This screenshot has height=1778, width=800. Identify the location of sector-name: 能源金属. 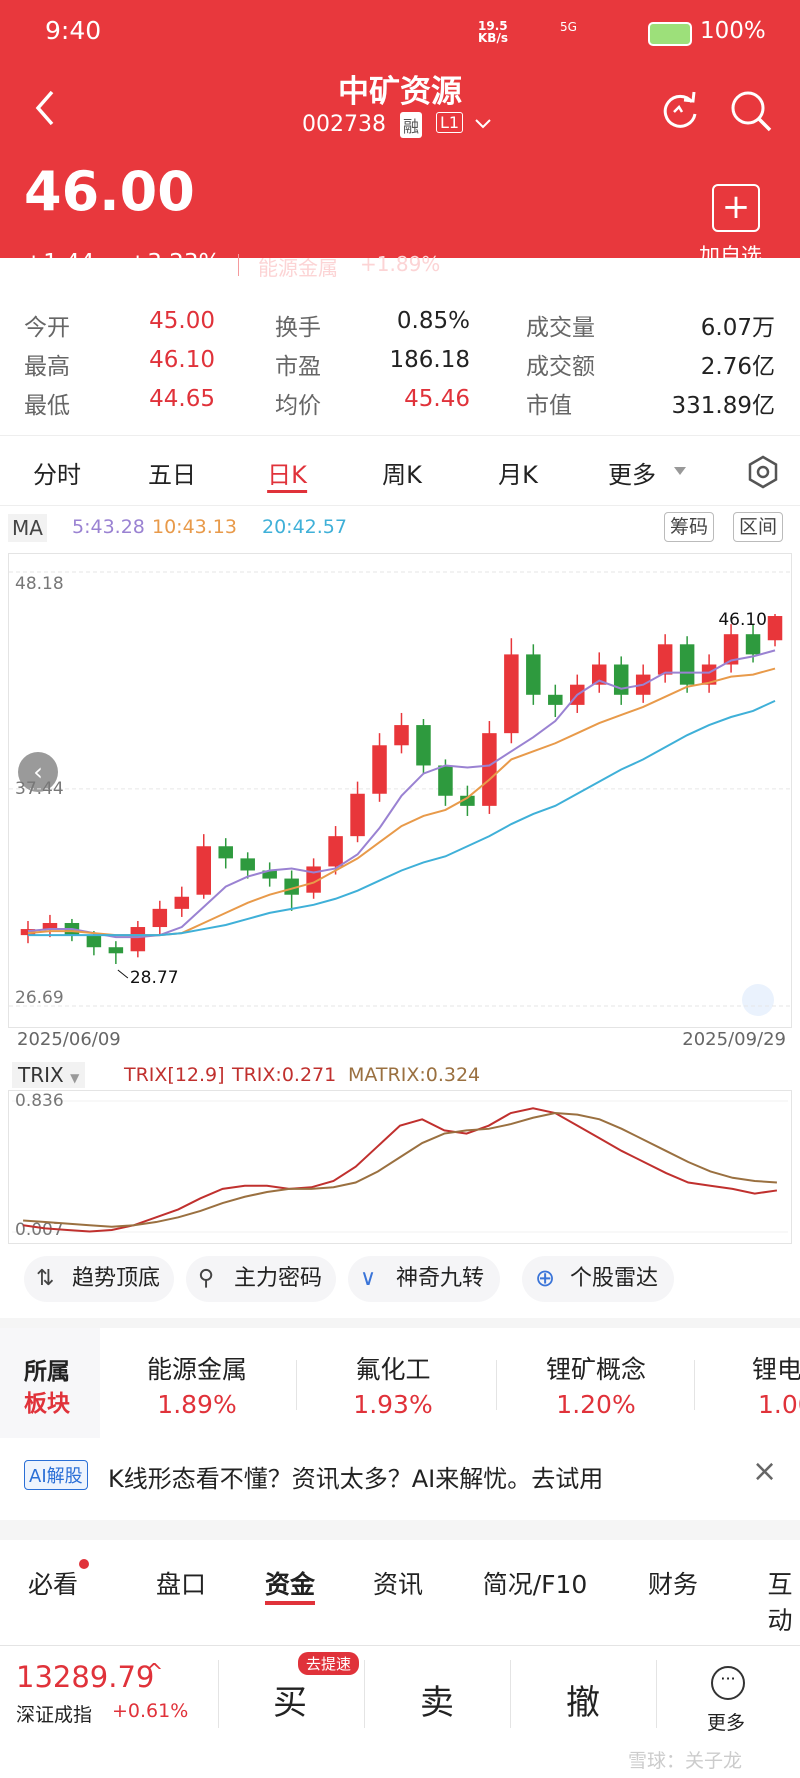
(197, 1369).